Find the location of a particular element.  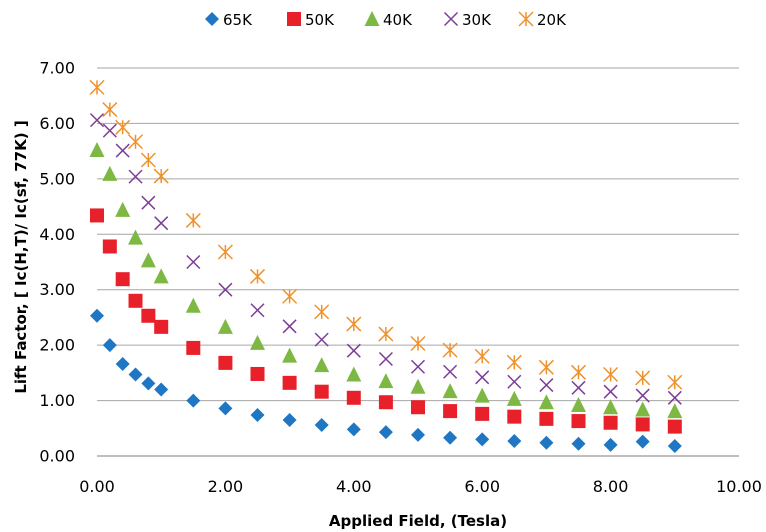

legend-label: 50K is located at coordinates (320, 20).